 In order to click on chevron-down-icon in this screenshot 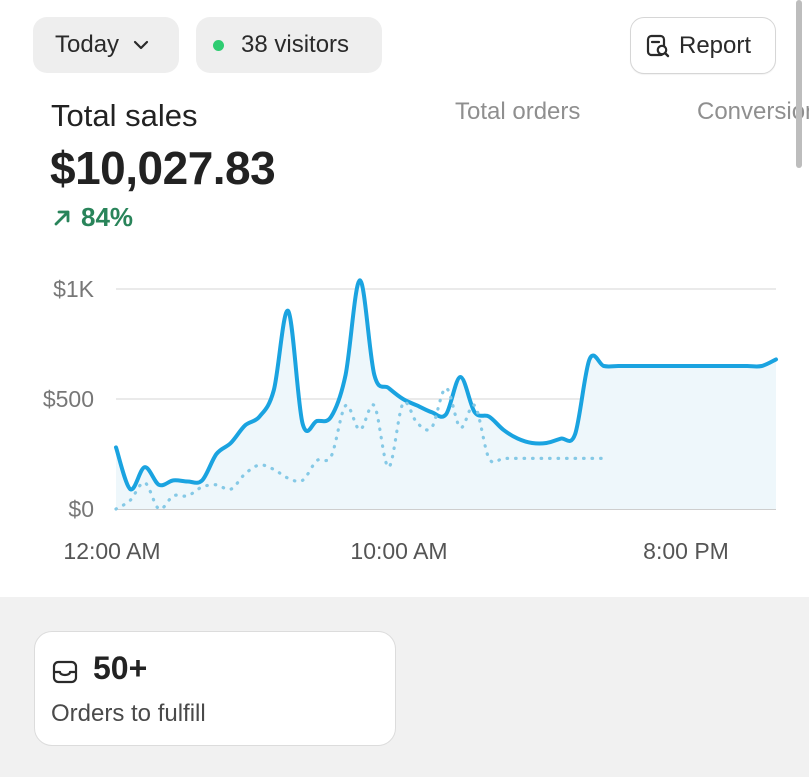, I will do `click(141, 45)`.